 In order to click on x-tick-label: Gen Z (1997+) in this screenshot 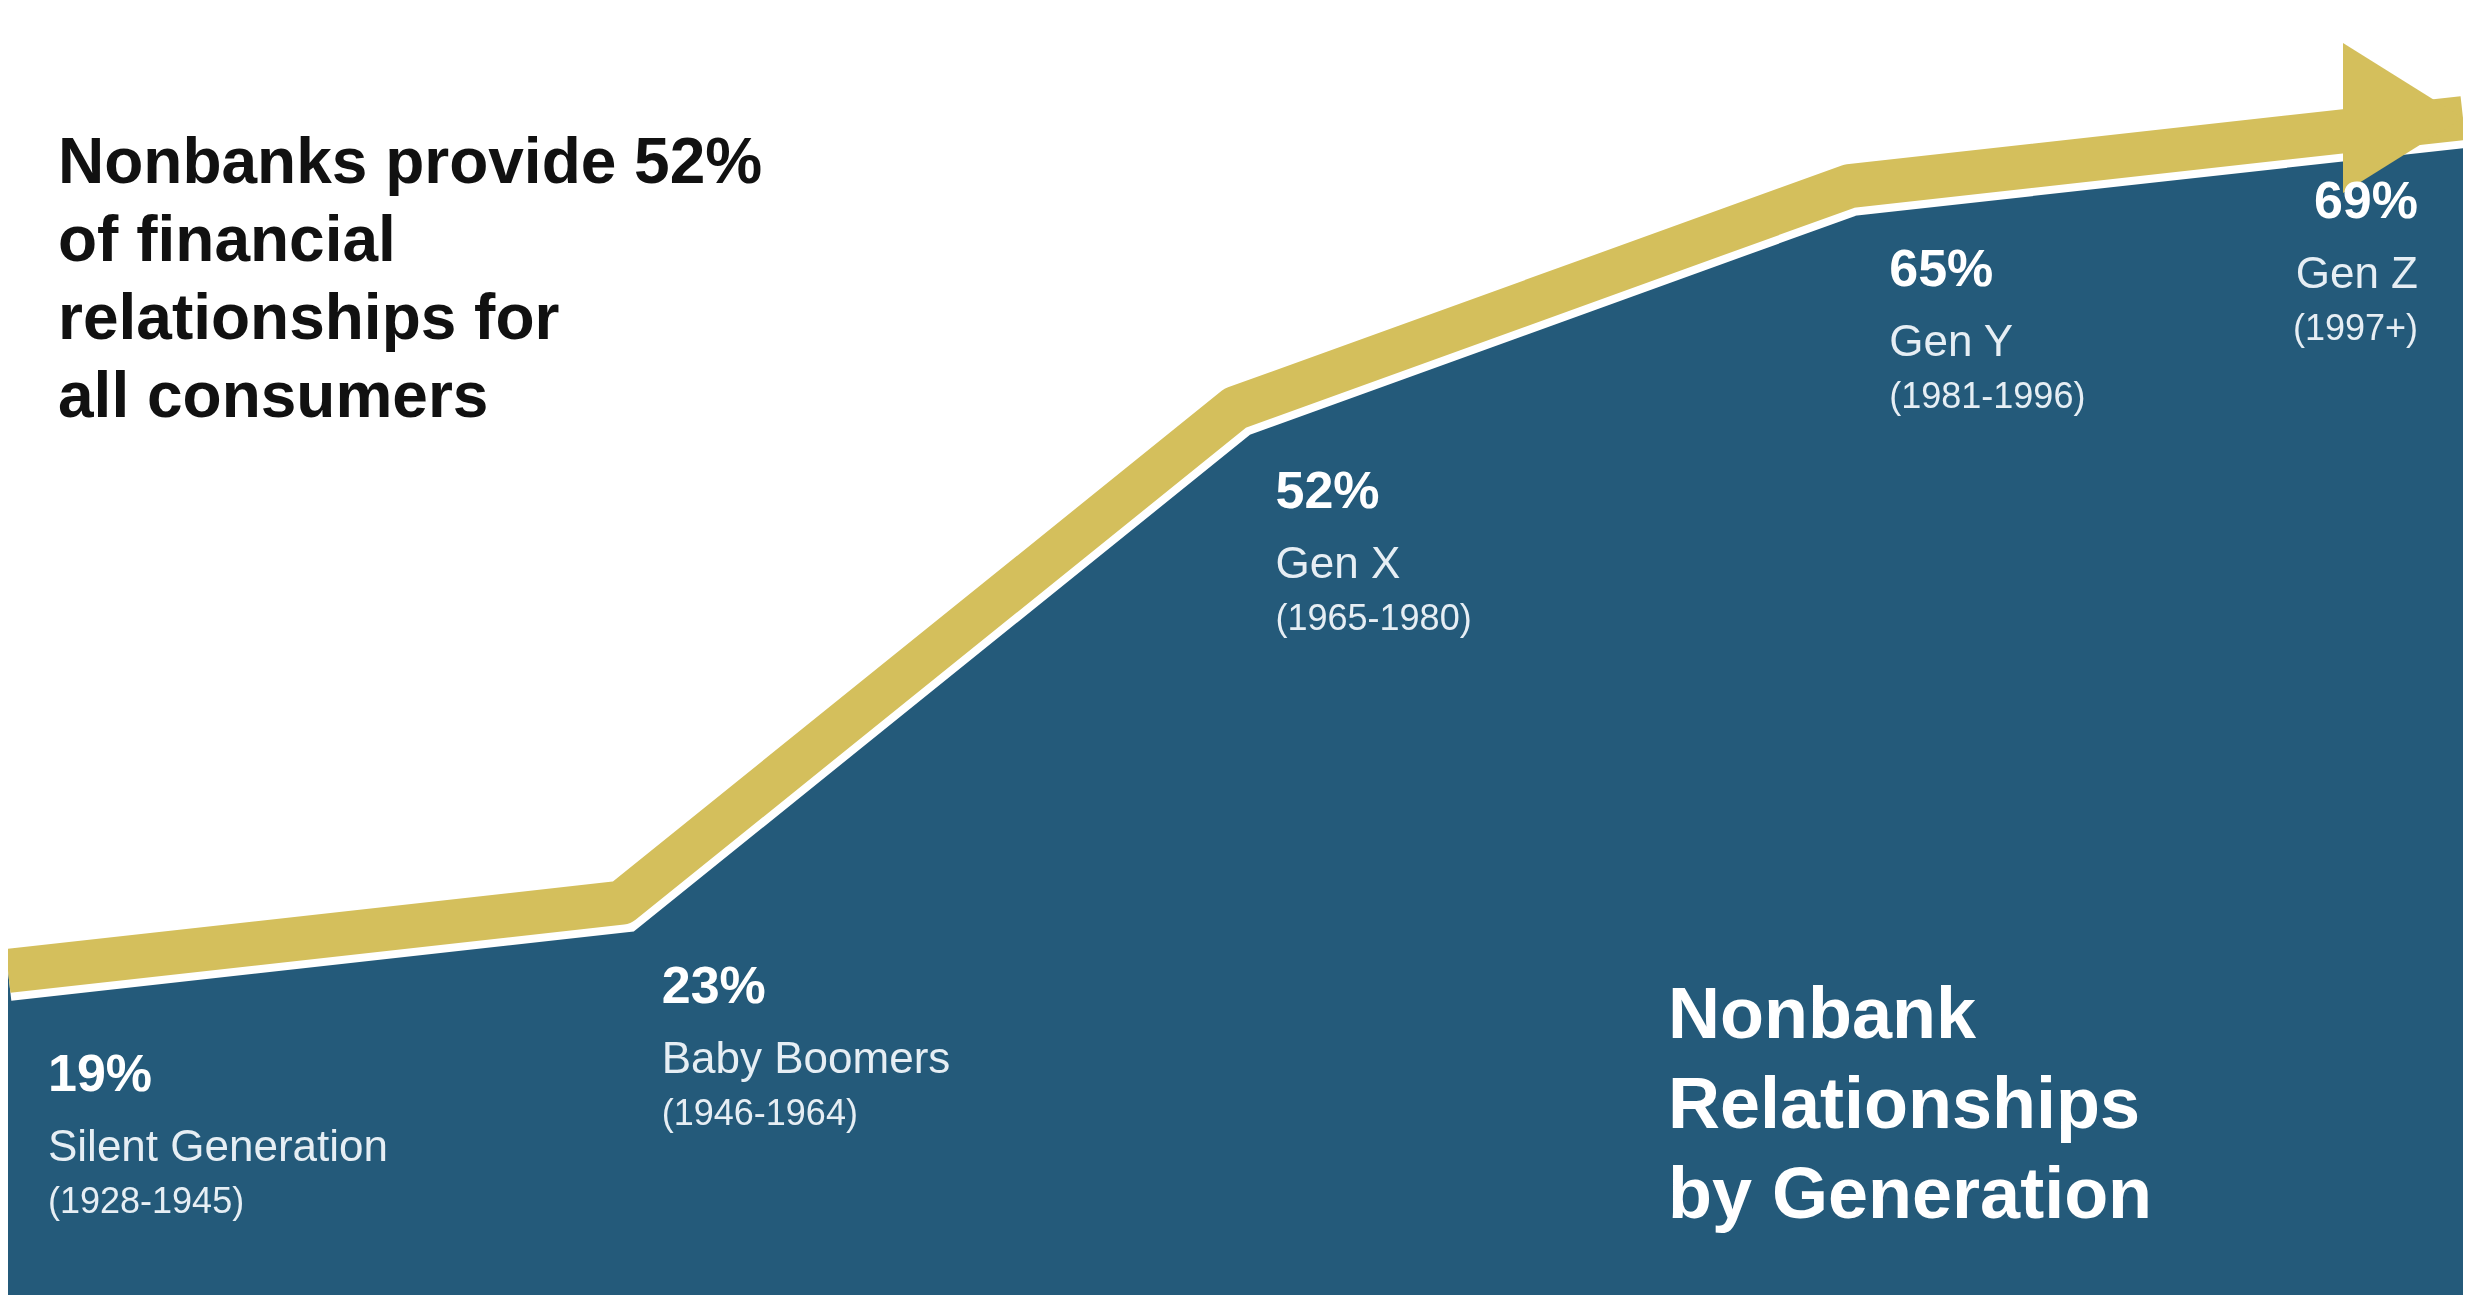, I will do `click(2355, 298)`.